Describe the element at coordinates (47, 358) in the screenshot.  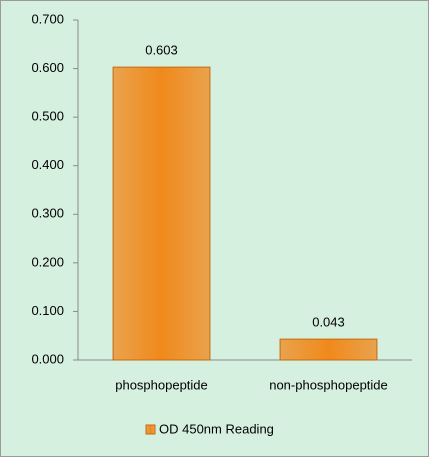
I see `y-tick-label: 0.000` at that location.